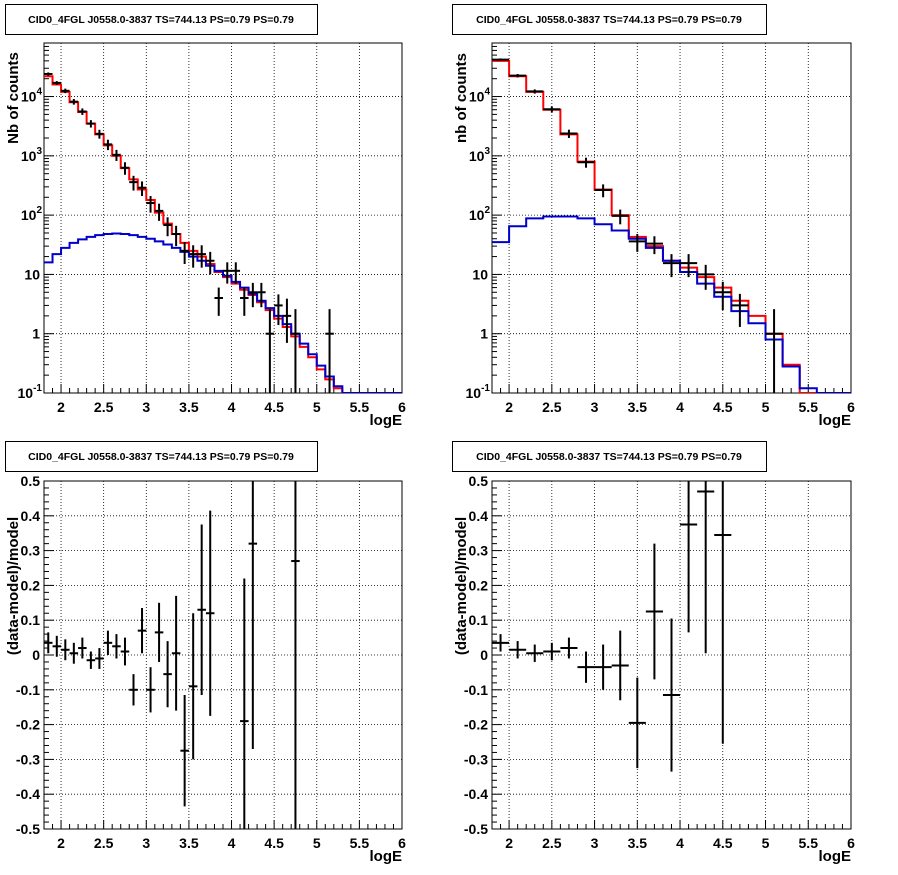  I want to click on y-tick-label: 10⁻¹, so click(30, 392).